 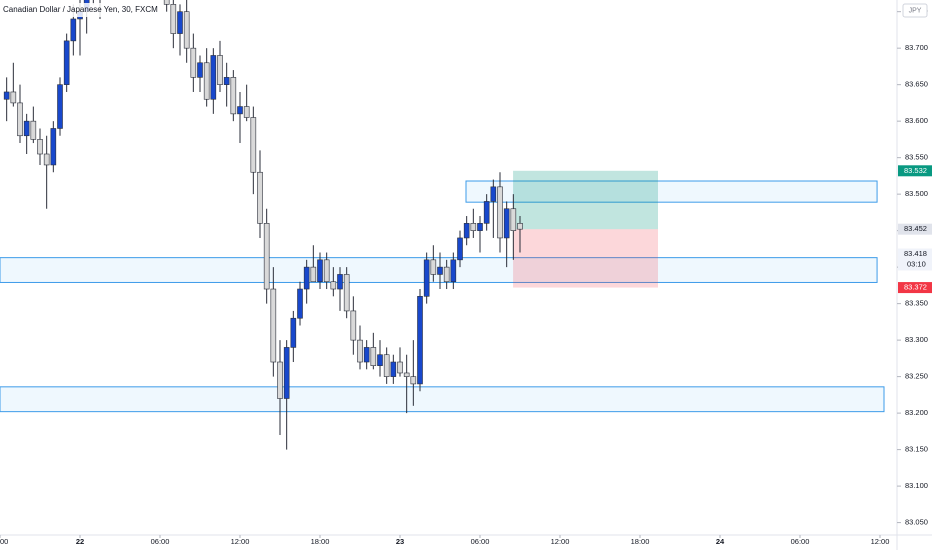 I want to click on y-tick-label: 83.250, so click(x=916, y=376).